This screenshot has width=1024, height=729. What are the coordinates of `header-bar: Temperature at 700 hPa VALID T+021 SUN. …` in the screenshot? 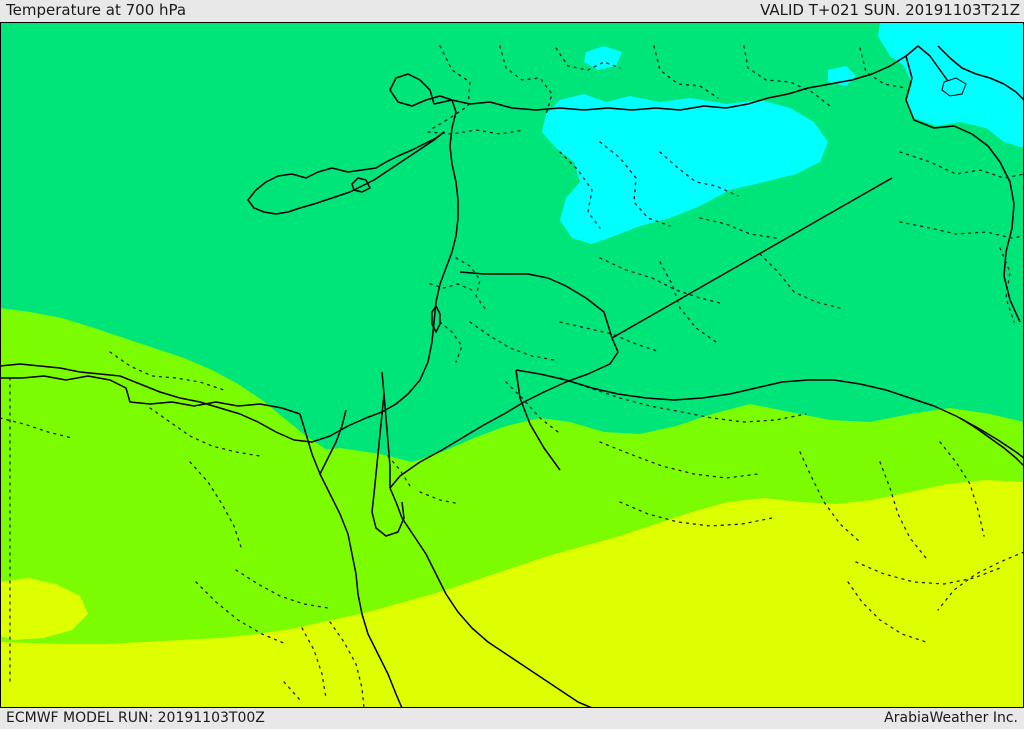 It's located at (512, 11).